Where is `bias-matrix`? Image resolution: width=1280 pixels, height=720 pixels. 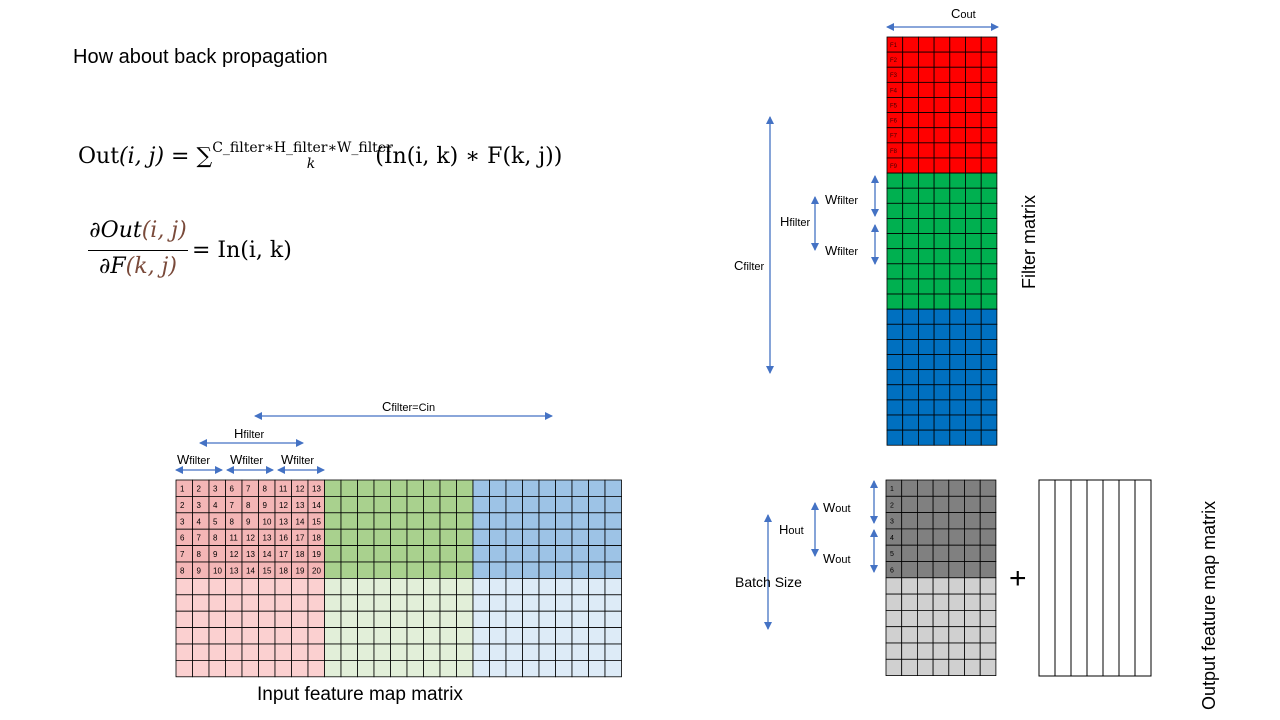 bias-matrix is located at coordinates (1095, 578).